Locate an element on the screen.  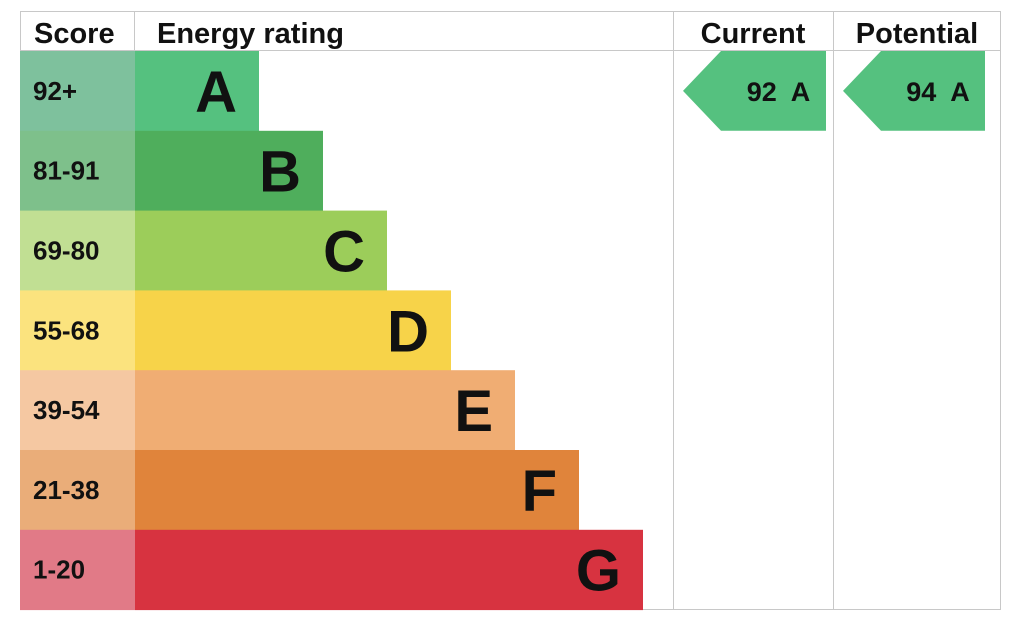
current-arrow is located at coordinates (754, 91).